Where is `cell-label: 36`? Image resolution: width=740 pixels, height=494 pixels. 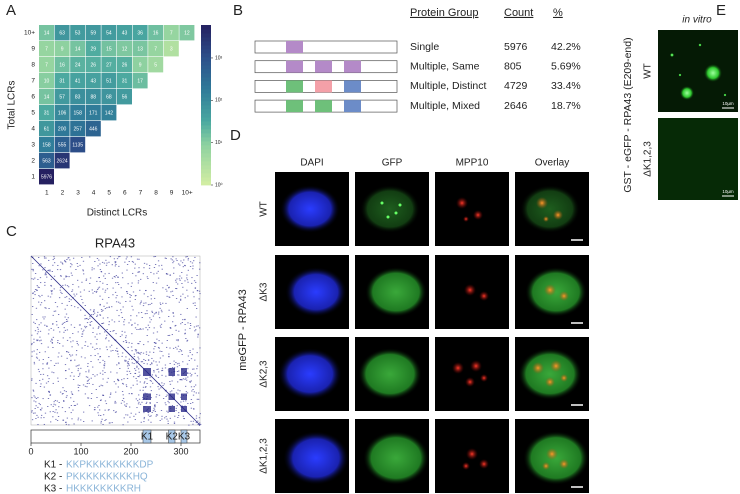 cell-label: 36 is located at coordinates (140, 33).